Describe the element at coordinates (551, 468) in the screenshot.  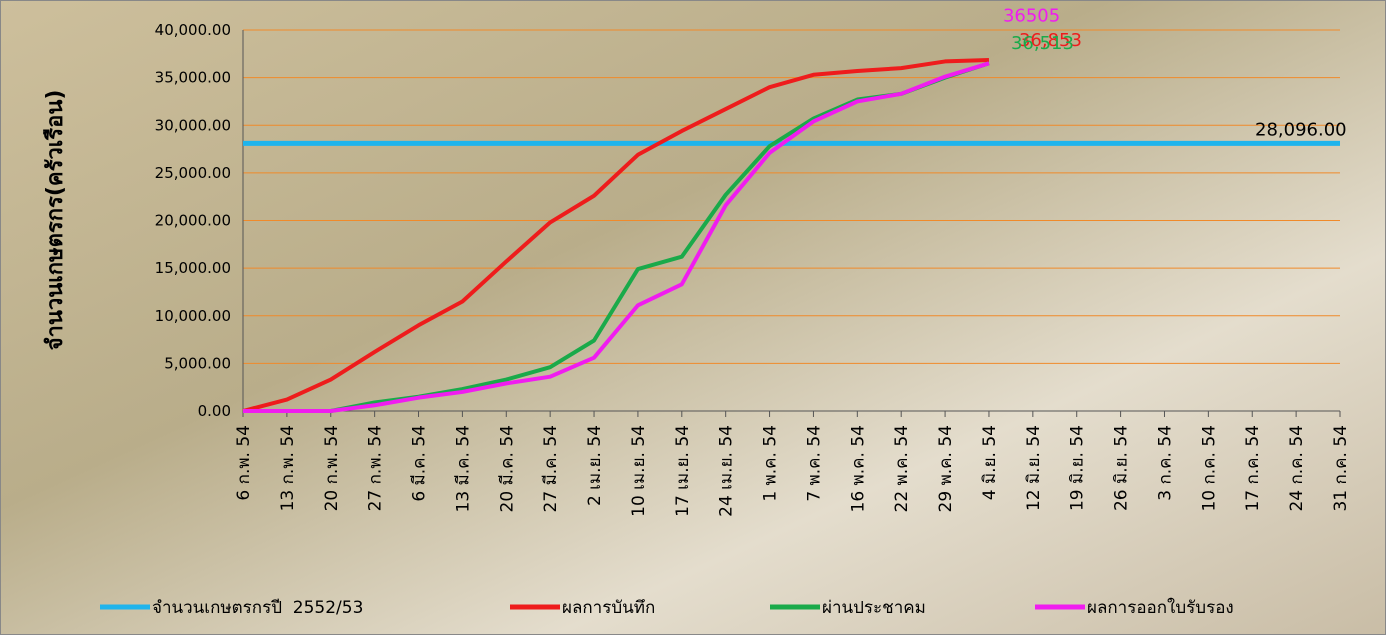
I see `x-tick-label: 27 มี.ค. 54` at that location.